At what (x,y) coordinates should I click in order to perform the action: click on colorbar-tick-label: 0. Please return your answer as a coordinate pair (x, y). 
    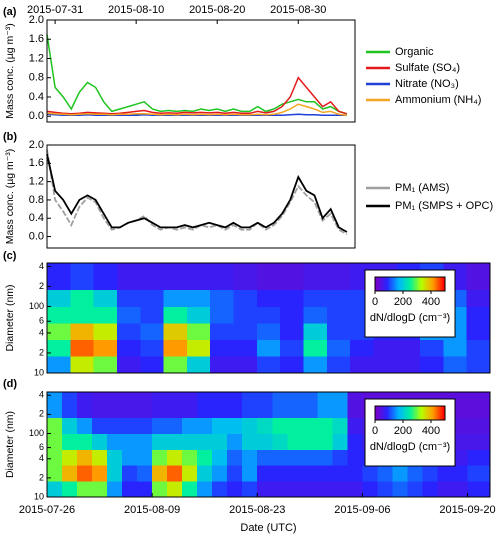
    Looking at the image, I should click on (375, 431).